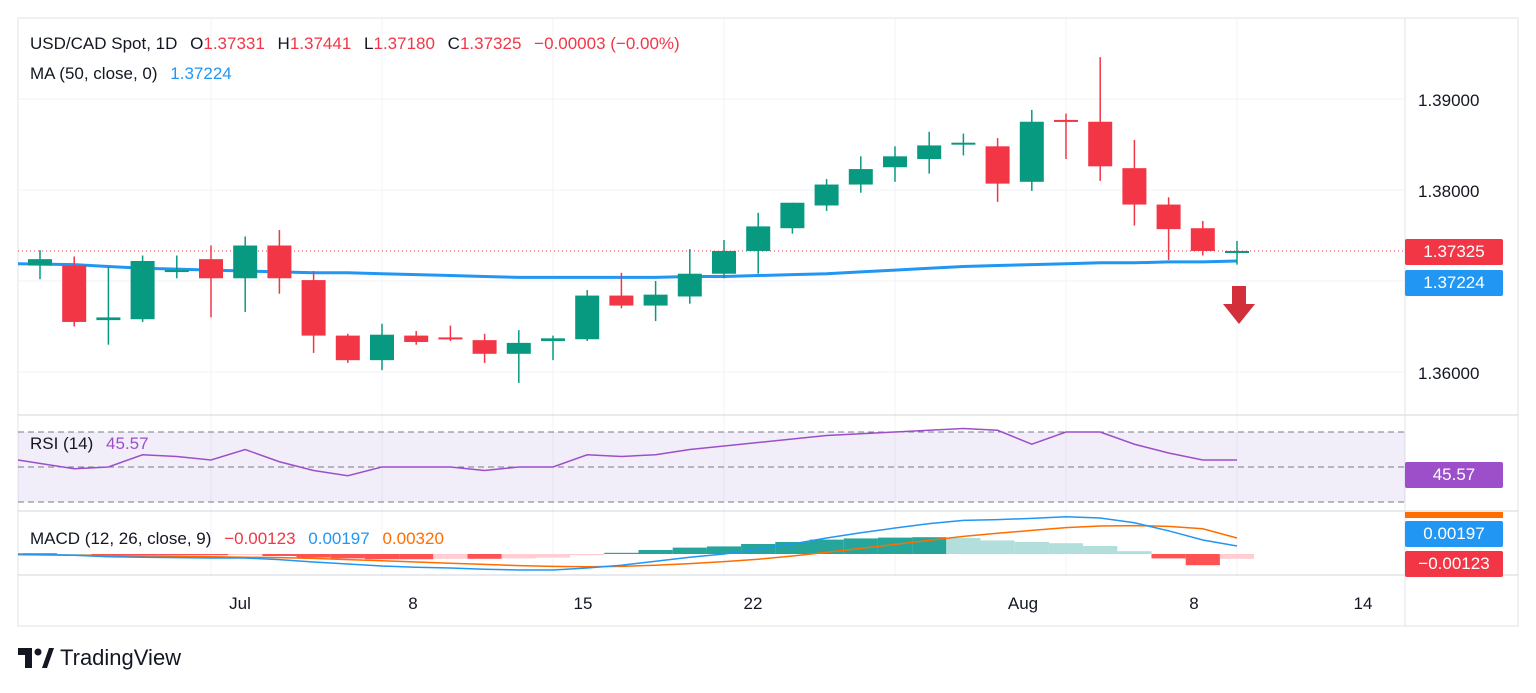  I want to click on price-tick-label: 1.38000, so click(1449, 191).